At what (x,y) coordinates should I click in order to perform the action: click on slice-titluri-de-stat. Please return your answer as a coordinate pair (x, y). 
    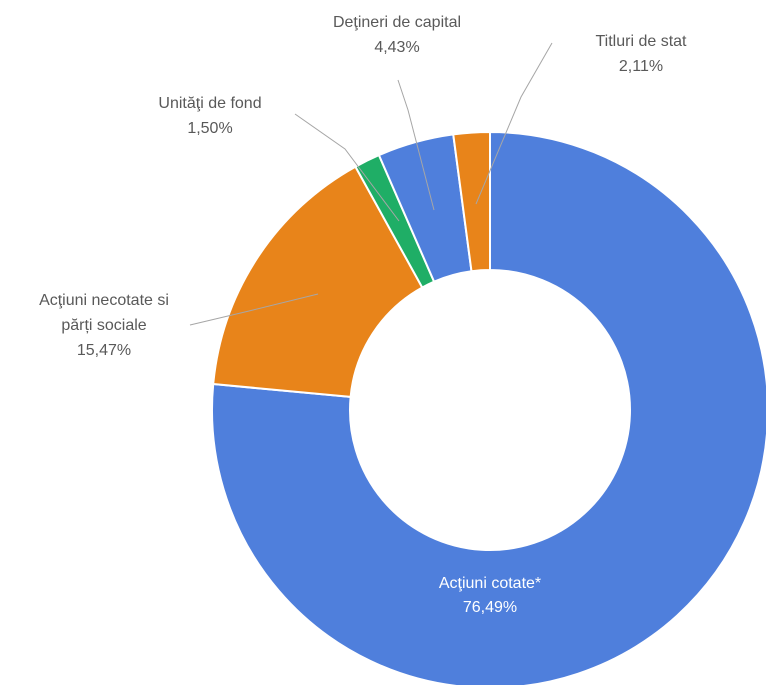
    Looking at the image, I should click on (471, 201).